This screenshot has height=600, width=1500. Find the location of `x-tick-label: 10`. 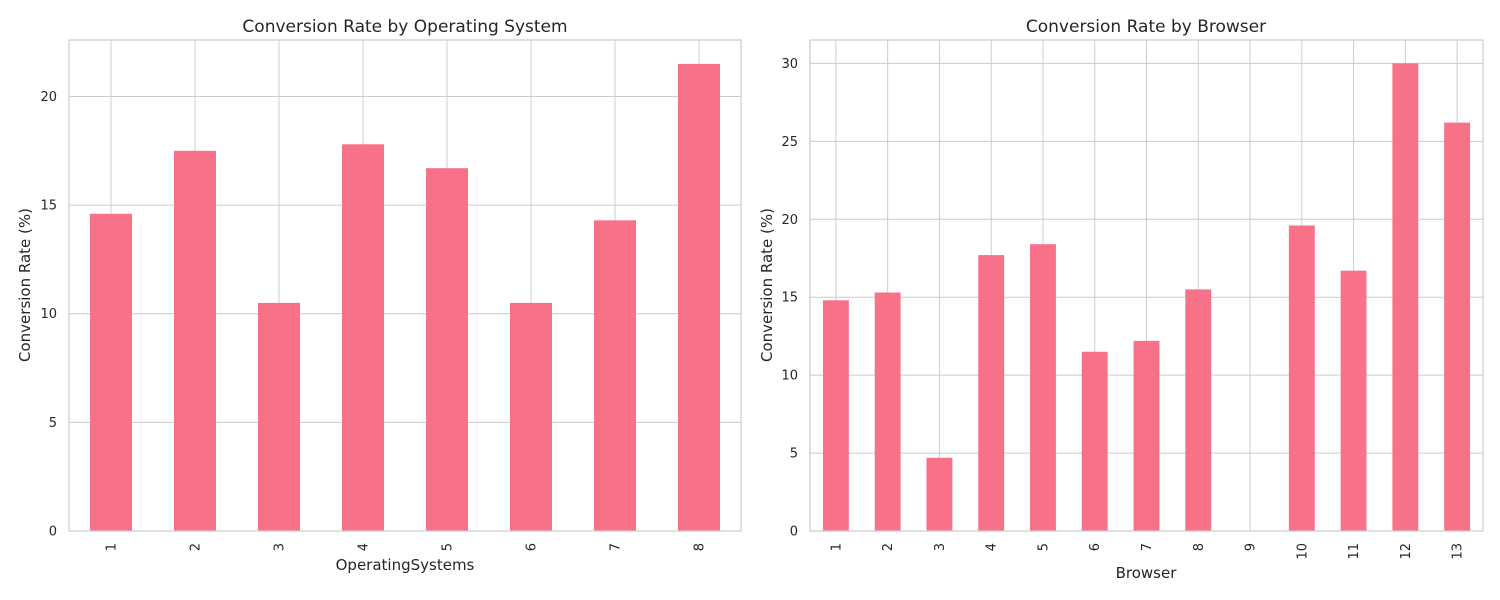

x-tick-label: 10 is located at coordinates (1302, 551).